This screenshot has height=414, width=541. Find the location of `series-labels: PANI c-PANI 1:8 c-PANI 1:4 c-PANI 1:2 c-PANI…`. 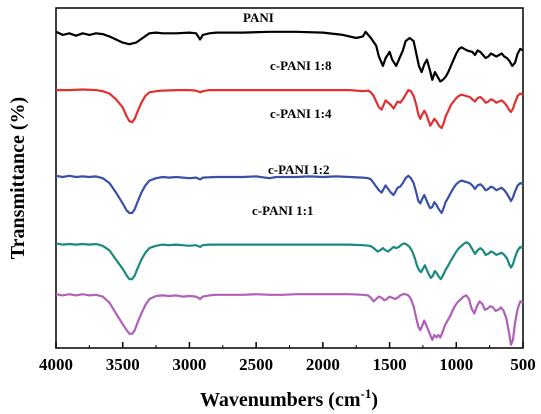

series-labels: PANI c-PANI 1:8 c-PANI 1:4 c-PANI 1:2 c-PANI… is located at coordinates (287, 114).